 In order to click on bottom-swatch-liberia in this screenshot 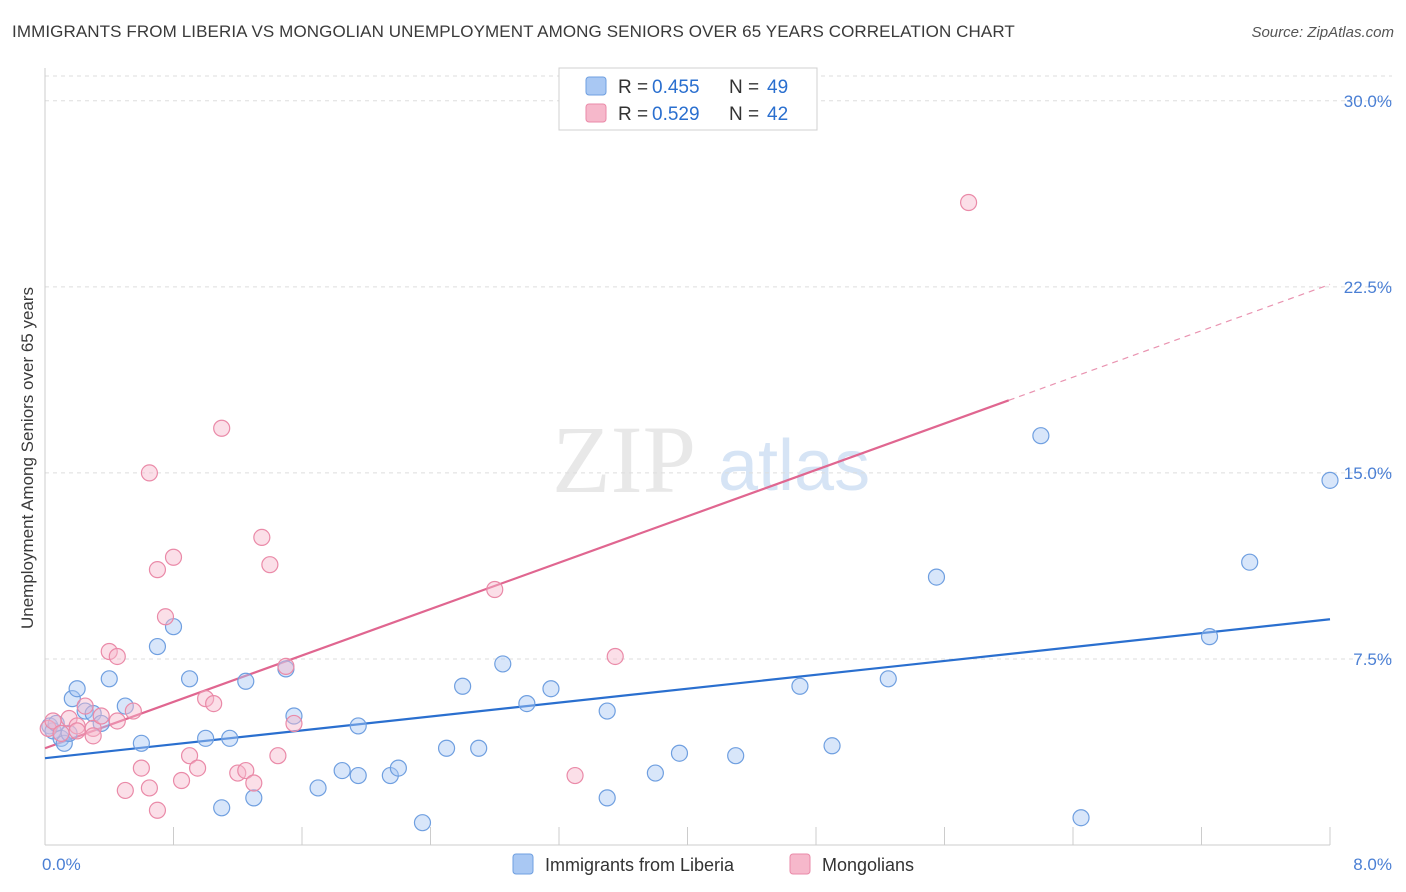, I will do `click(523, 864)`.